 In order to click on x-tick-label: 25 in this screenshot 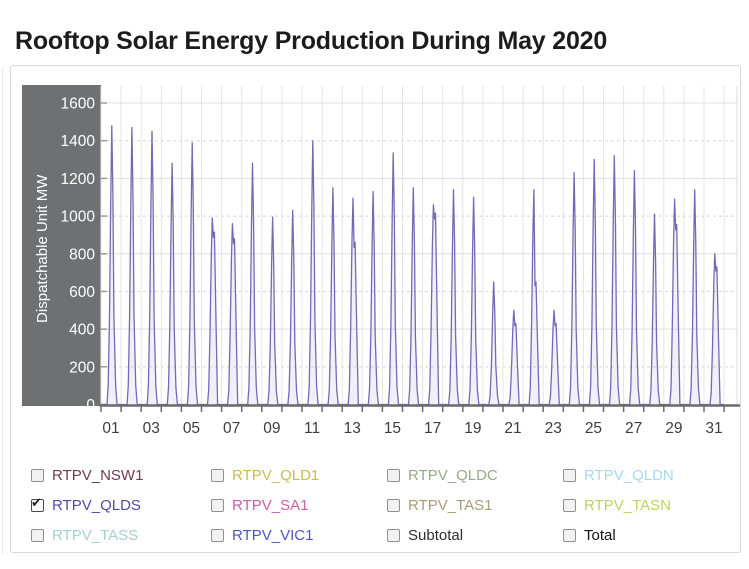, I will do `click(593, 428)`.